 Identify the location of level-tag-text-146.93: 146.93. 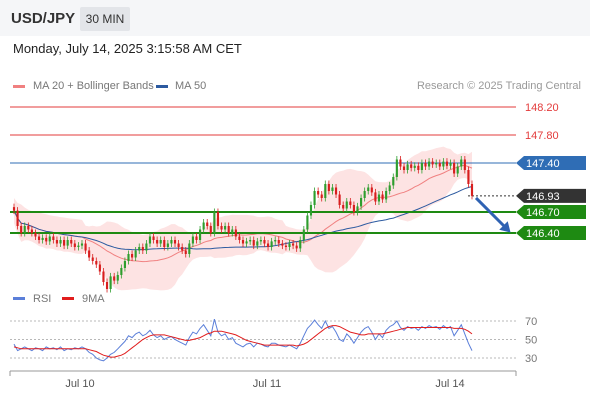
(543, 197).